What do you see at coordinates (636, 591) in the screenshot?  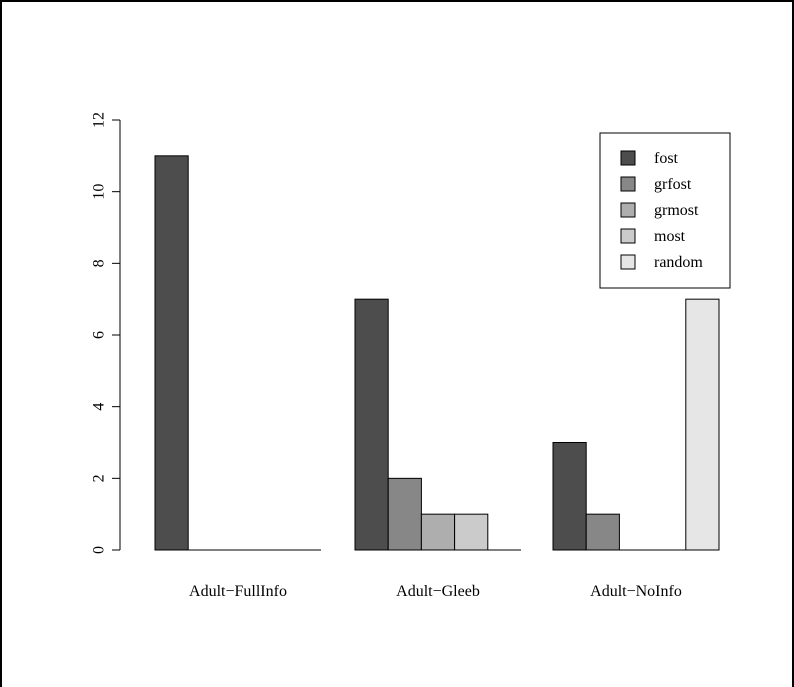 I see `x-tick-label: Adult−NoInfo` at bounding box center [636, 591].